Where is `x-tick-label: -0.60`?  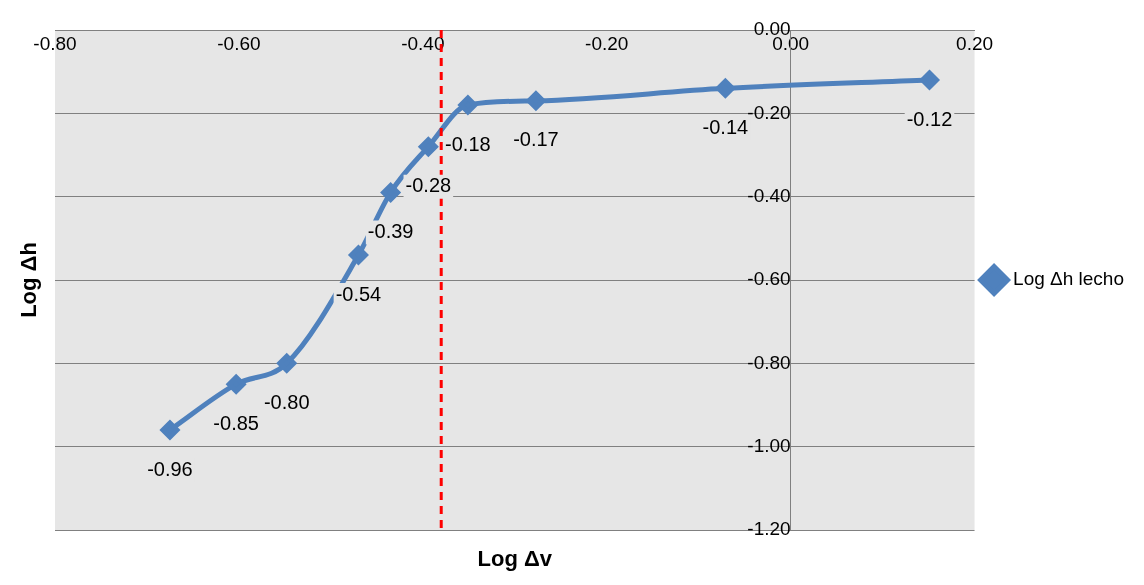
x-tick-label: -0.60 is located at coordinates (239, 43).